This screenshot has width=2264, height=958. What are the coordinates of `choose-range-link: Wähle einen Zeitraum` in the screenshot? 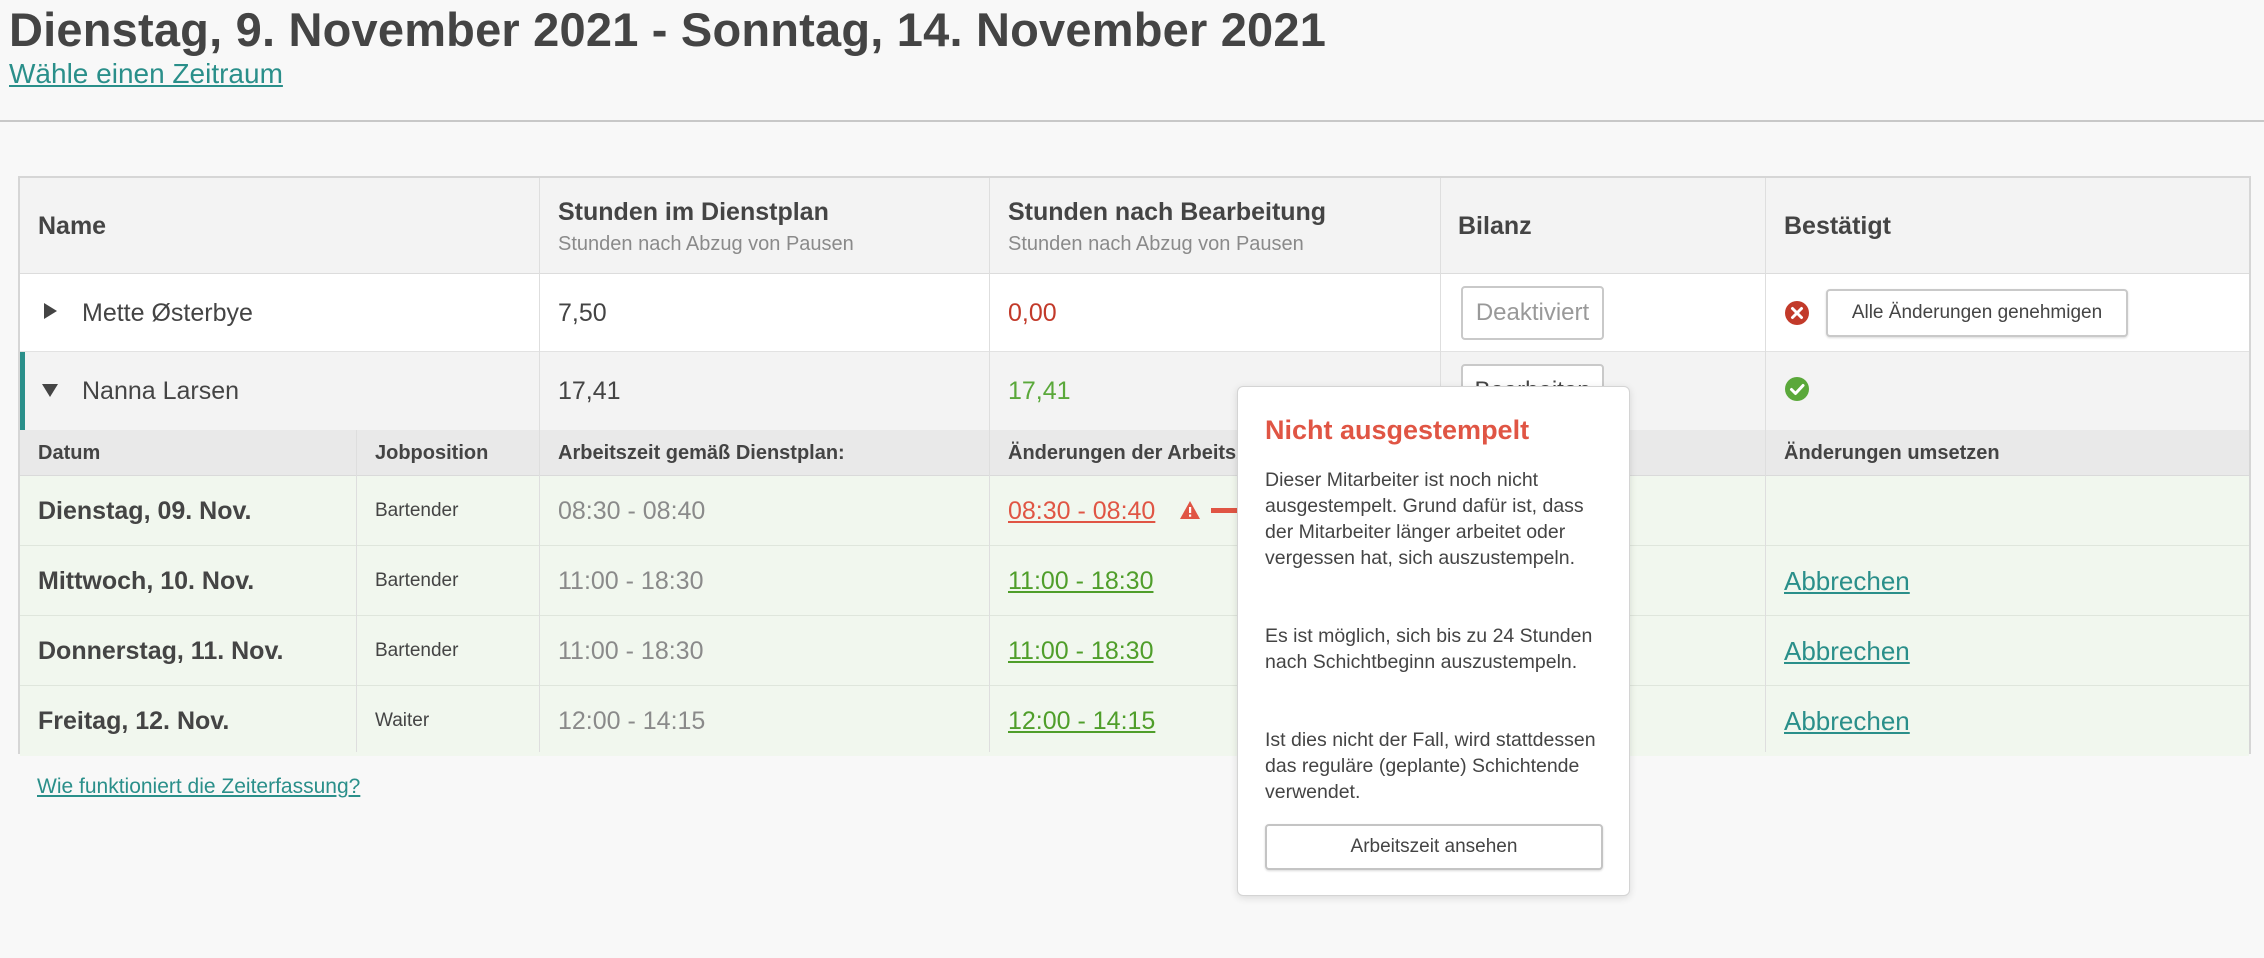 It's located at (146, 73).